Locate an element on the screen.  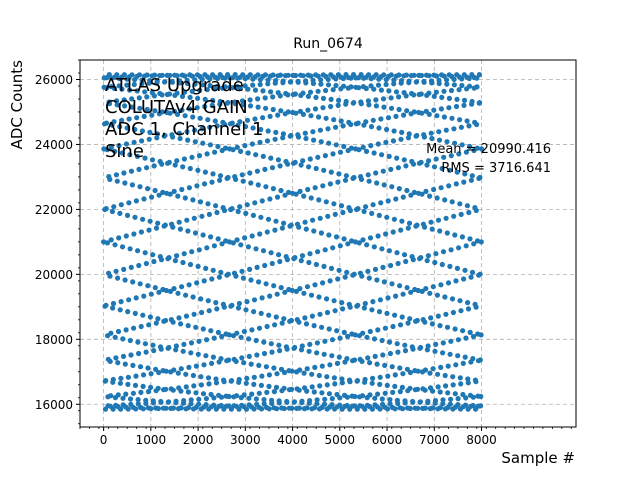
y-axis-label: ADC Counts is located at coordinates (17, 105).